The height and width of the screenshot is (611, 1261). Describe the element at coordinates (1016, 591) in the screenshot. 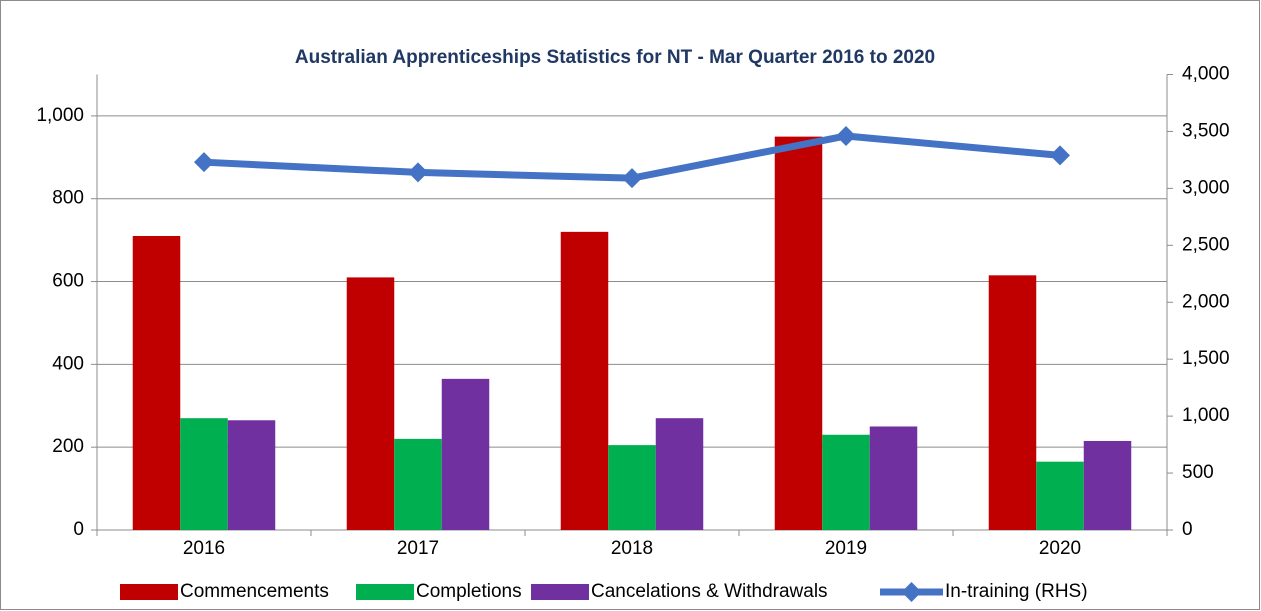

I see `legend-label: In-training (RHS)` at that location.